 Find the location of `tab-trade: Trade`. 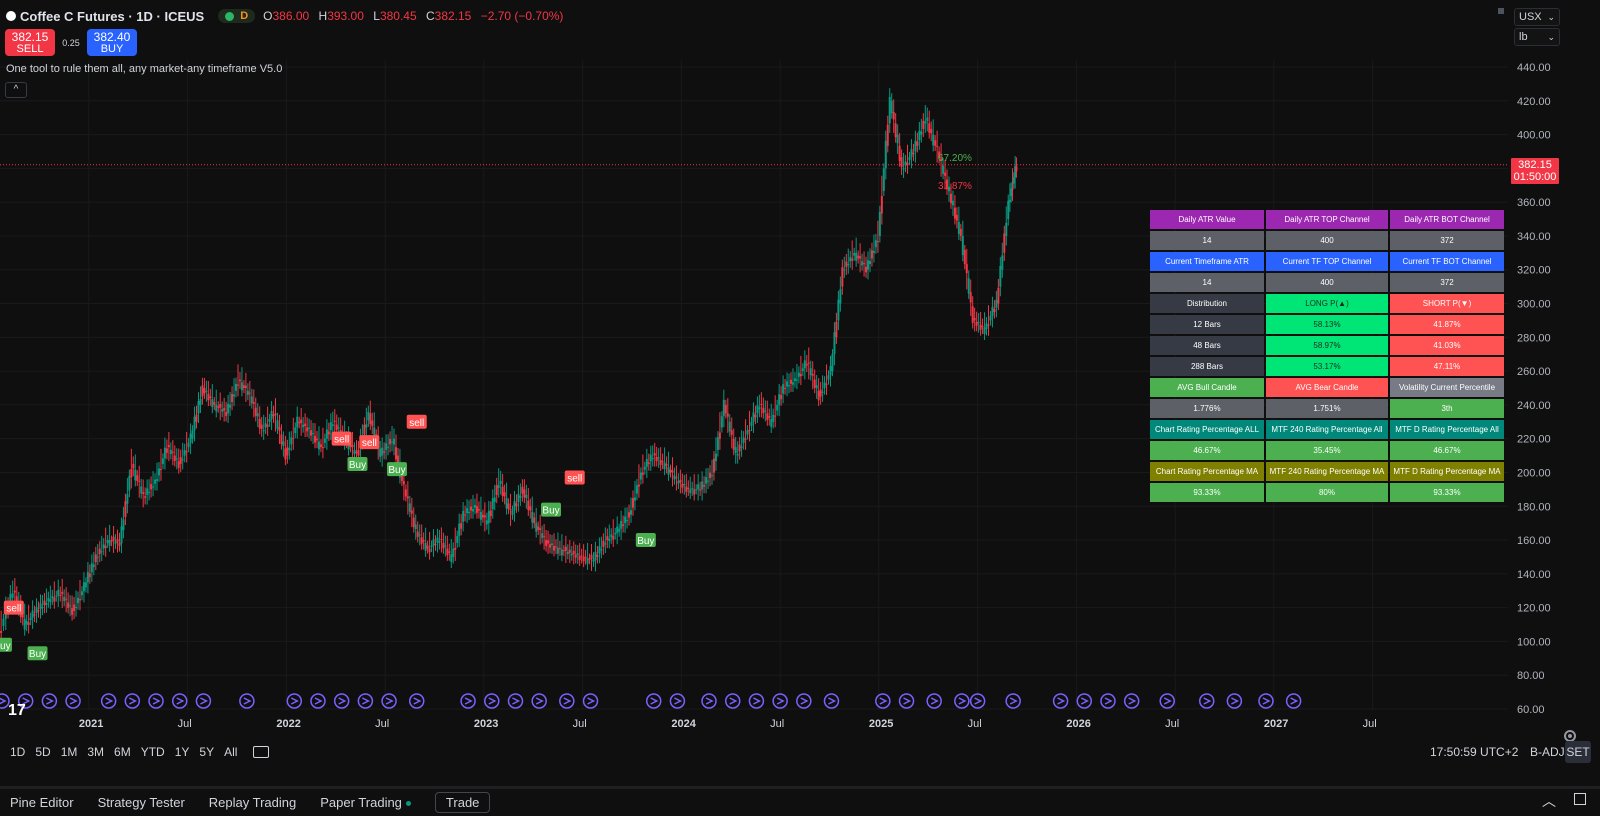

tab-trade: Trade is located at coordinates (462, 802).